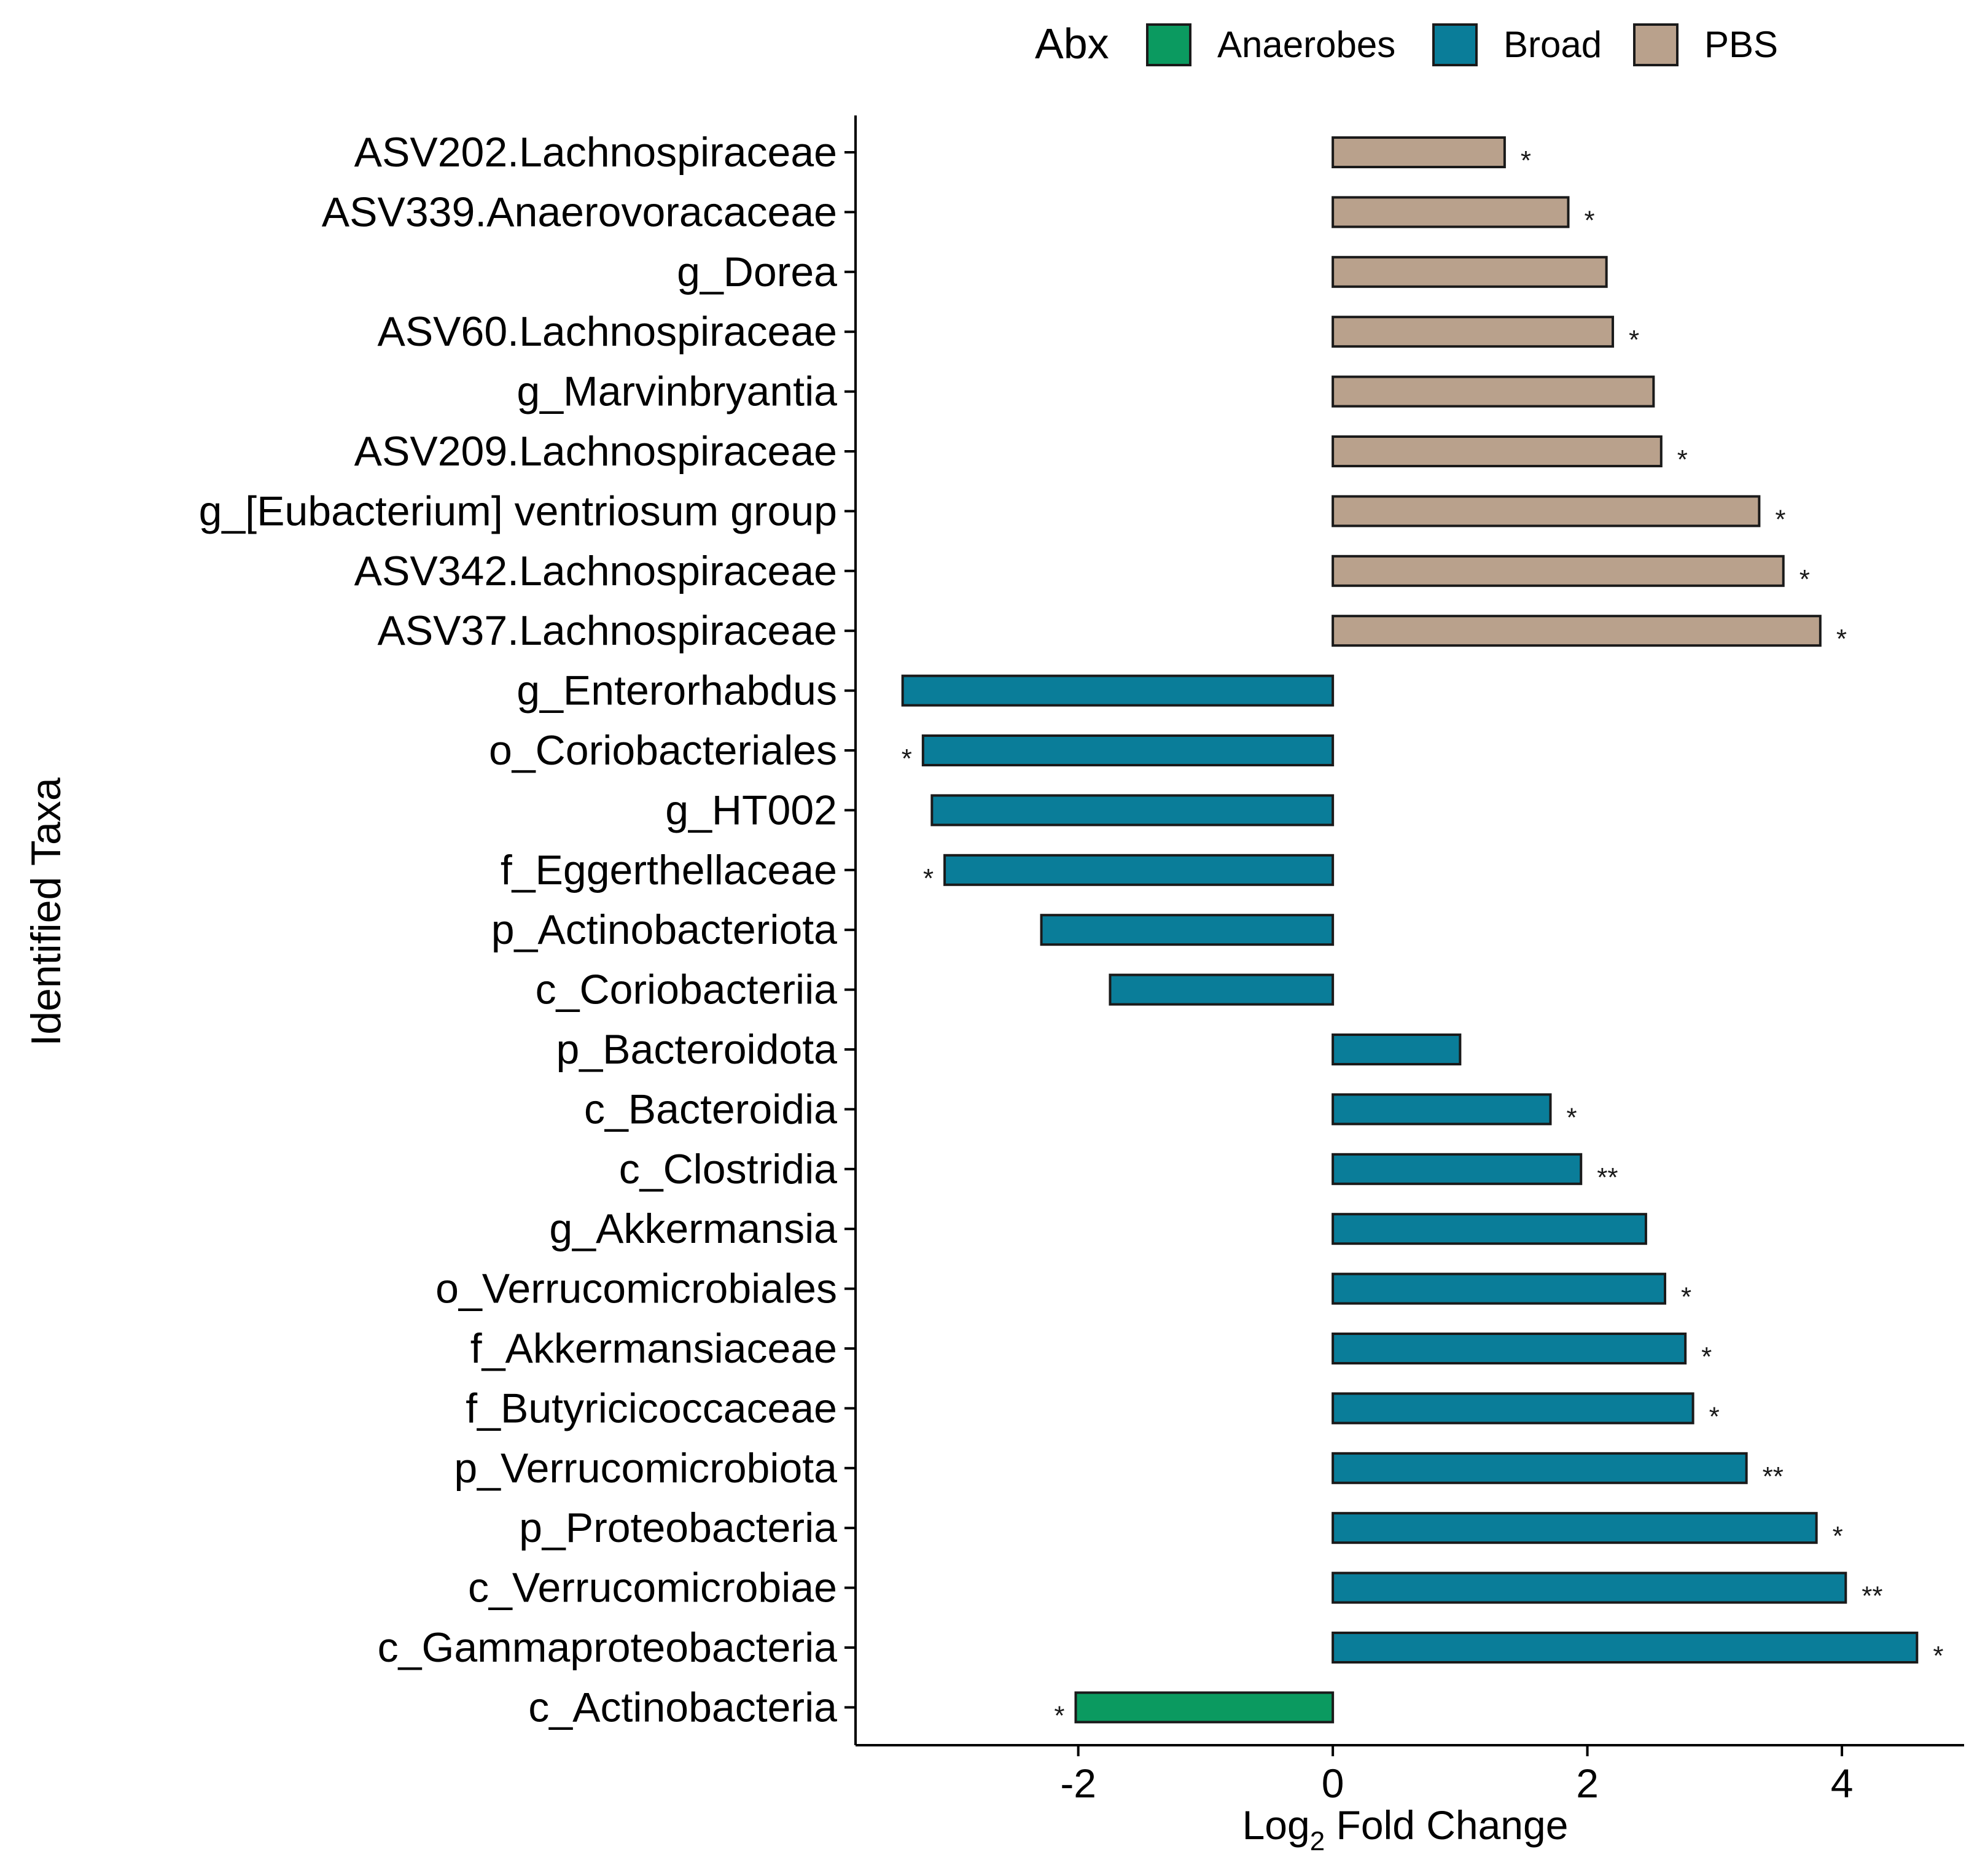 The height and width of the screenshot is (1876, 1977). I want to click on y-tick-label: ASV339.Anaerovoracaceae, so click(579, 212).